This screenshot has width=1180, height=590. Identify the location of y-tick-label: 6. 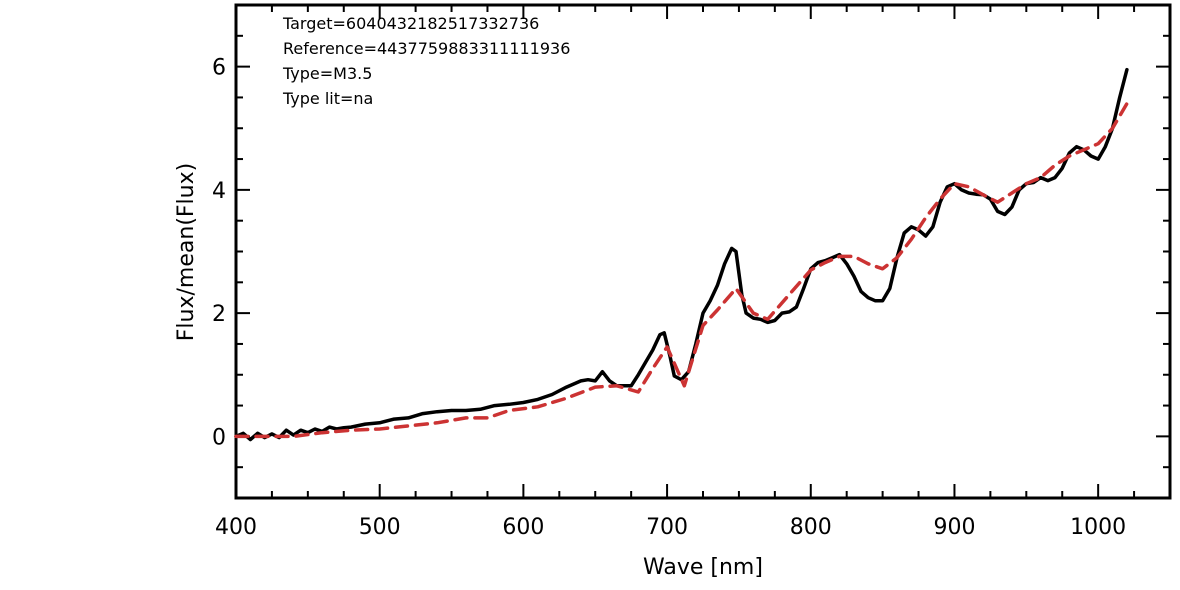
(219, 68).